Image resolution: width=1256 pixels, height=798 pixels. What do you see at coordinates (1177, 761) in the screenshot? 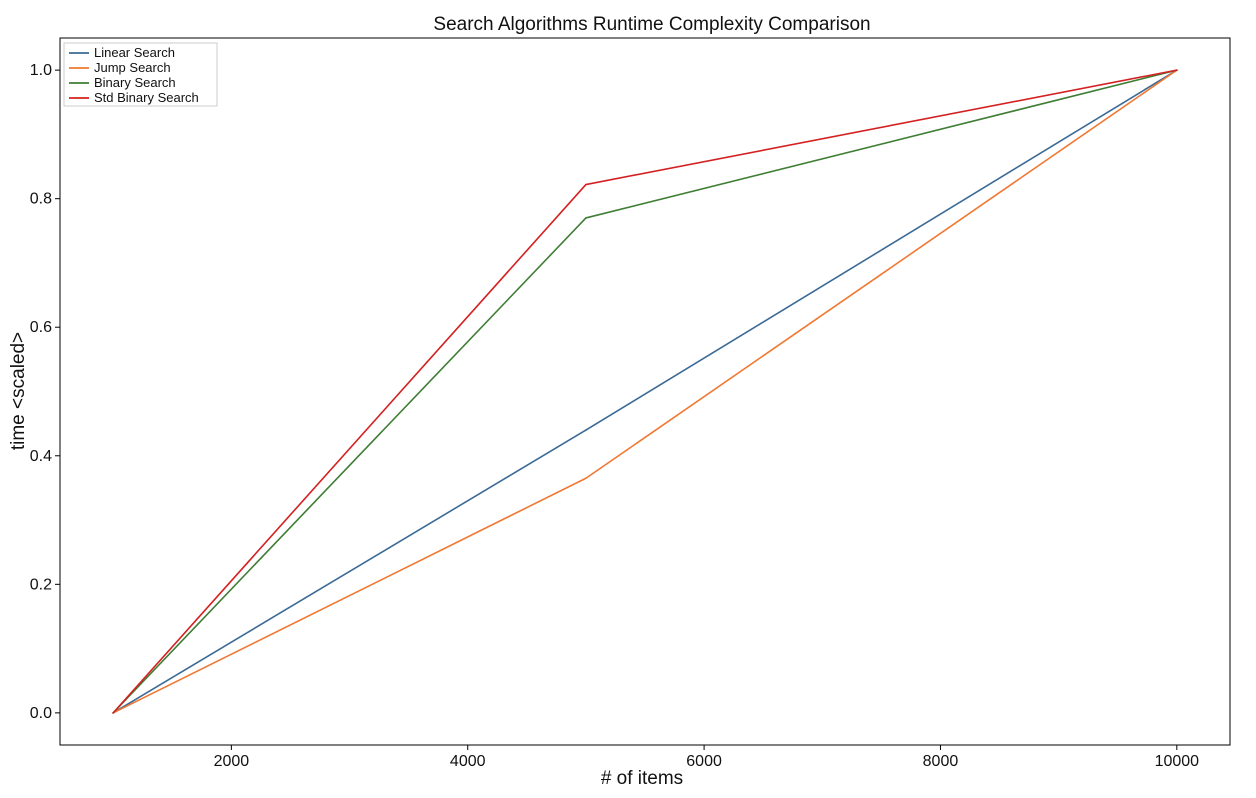
I see `x-tick-label: 10000` at bounding box center [1177, 761].